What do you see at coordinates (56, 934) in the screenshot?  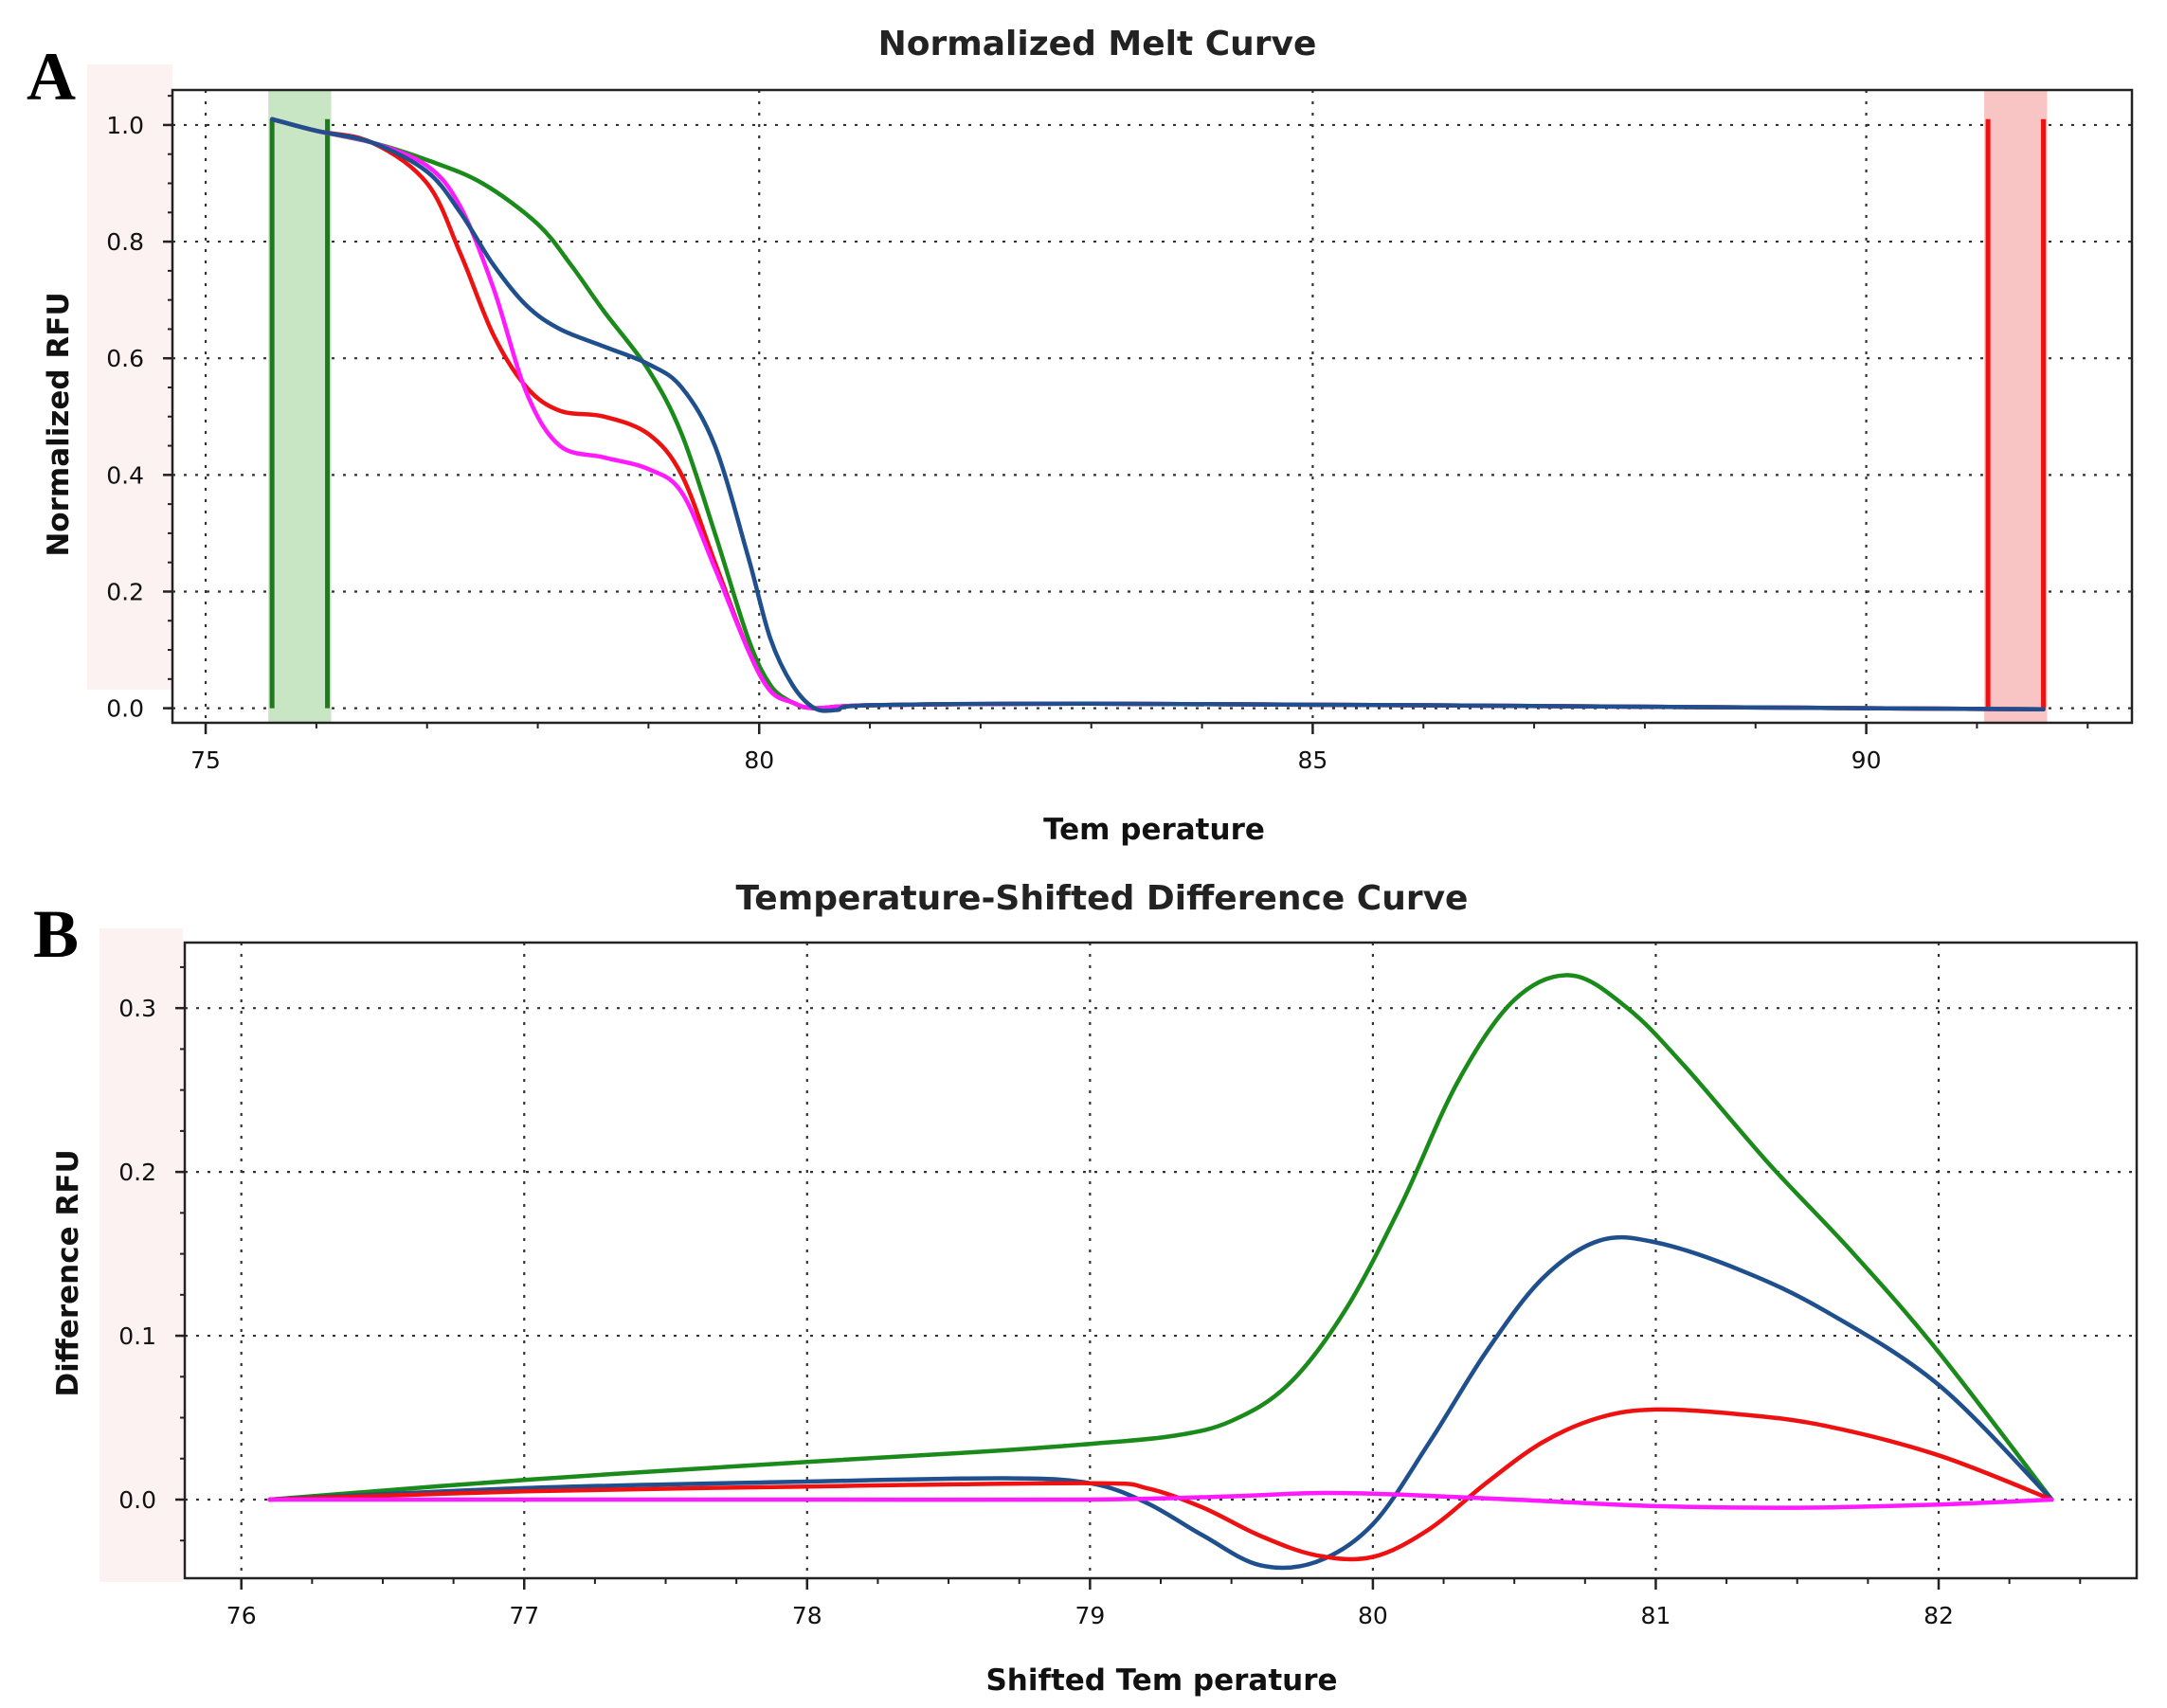 I see `panel-label-b: B` at bounding box center [56, 934].